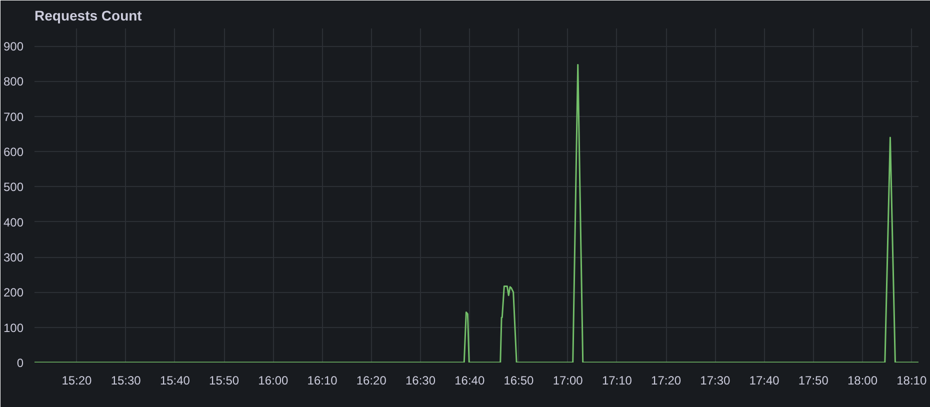 This screenshot has height=407, width=930. Describe the element at coordinates (13, 222) in the screenshot. I see `y-tick-label: 400` at that location.